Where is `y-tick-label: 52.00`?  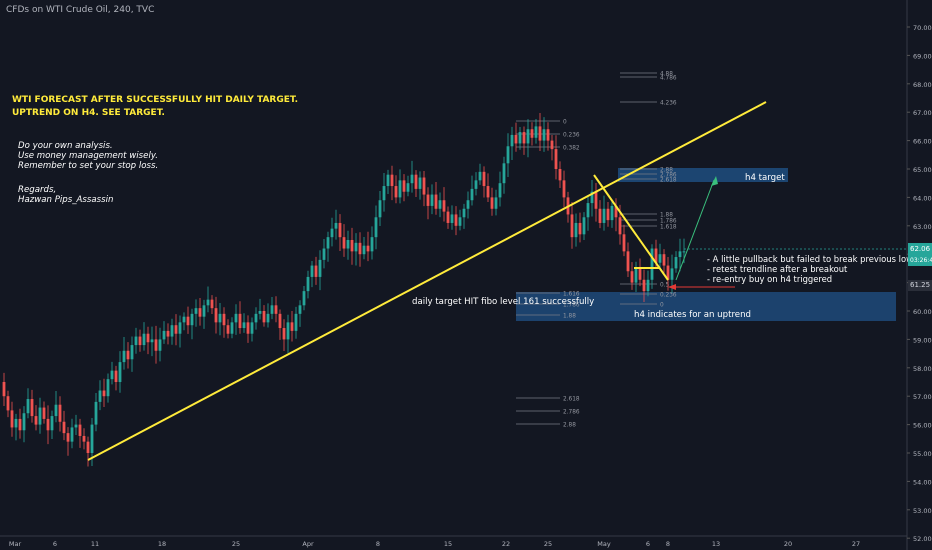 y-tick-label: 52.00 is located at coordinates (922, 539).